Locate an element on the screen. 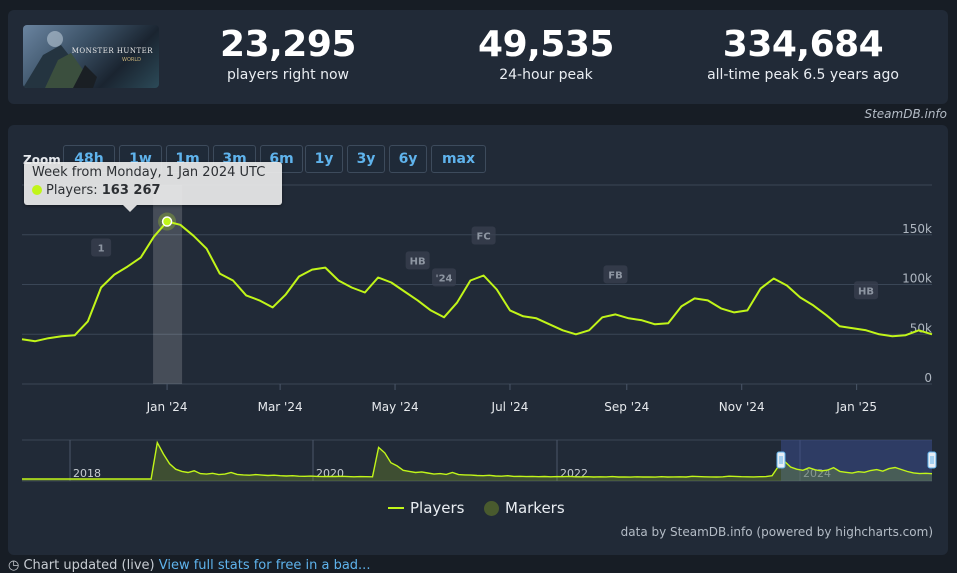 The width and height of the screenshot is (957, 573). tooltip-series: Players: 163 267 is located at coordinates (96, 190).